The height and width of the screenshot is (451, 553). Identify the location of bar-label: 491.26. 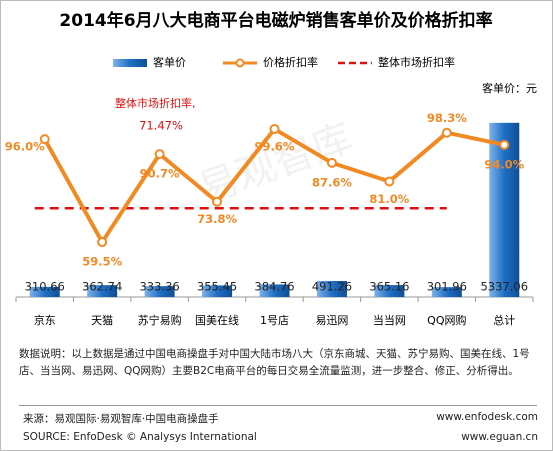
(332, 287).